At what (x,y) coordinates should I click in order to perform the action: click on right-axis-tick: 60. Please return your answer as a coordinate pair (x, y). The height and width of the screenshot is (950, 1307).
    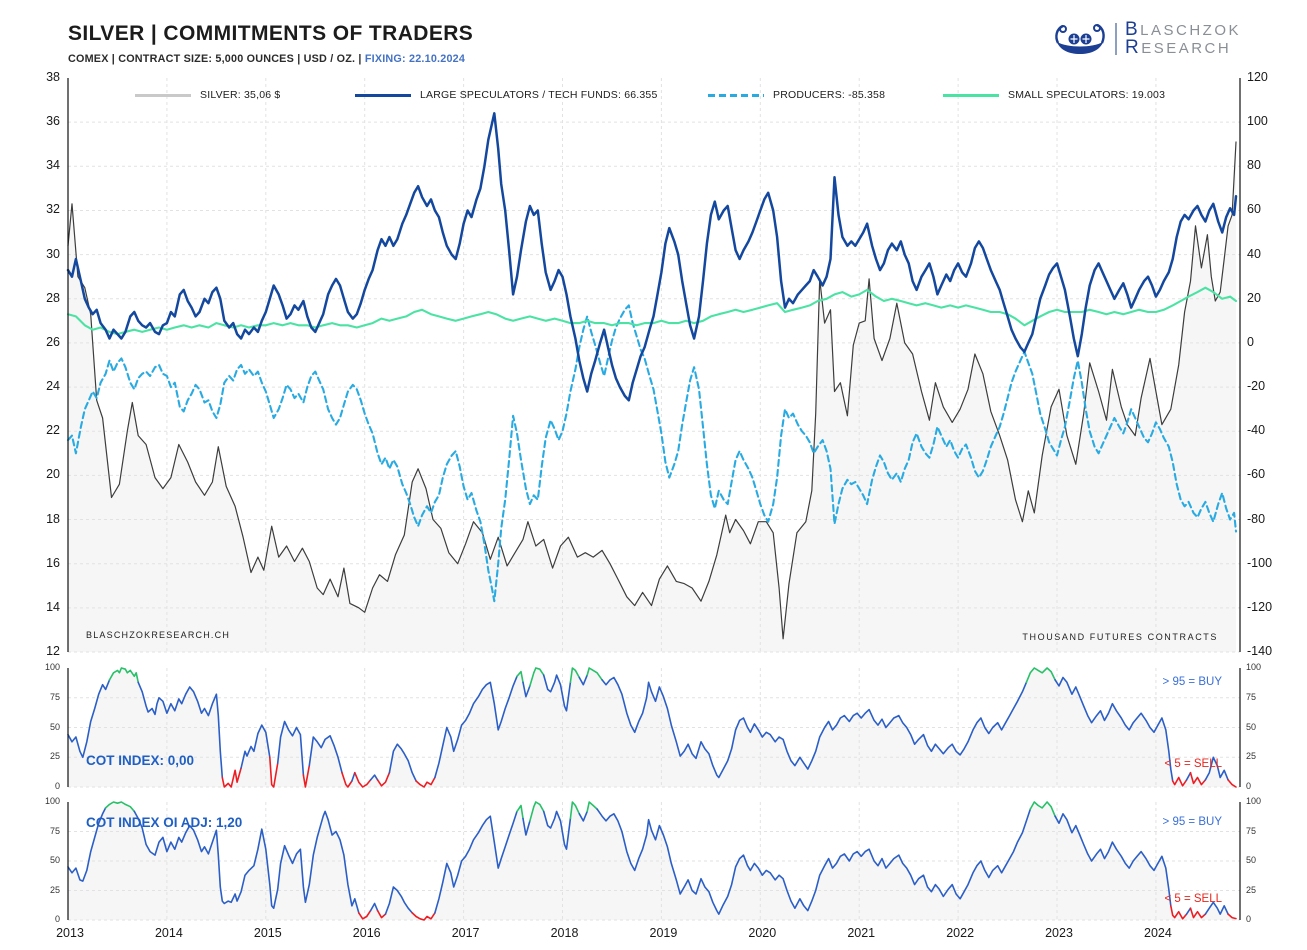
    Looking at the image, I should click on (1254, 209).